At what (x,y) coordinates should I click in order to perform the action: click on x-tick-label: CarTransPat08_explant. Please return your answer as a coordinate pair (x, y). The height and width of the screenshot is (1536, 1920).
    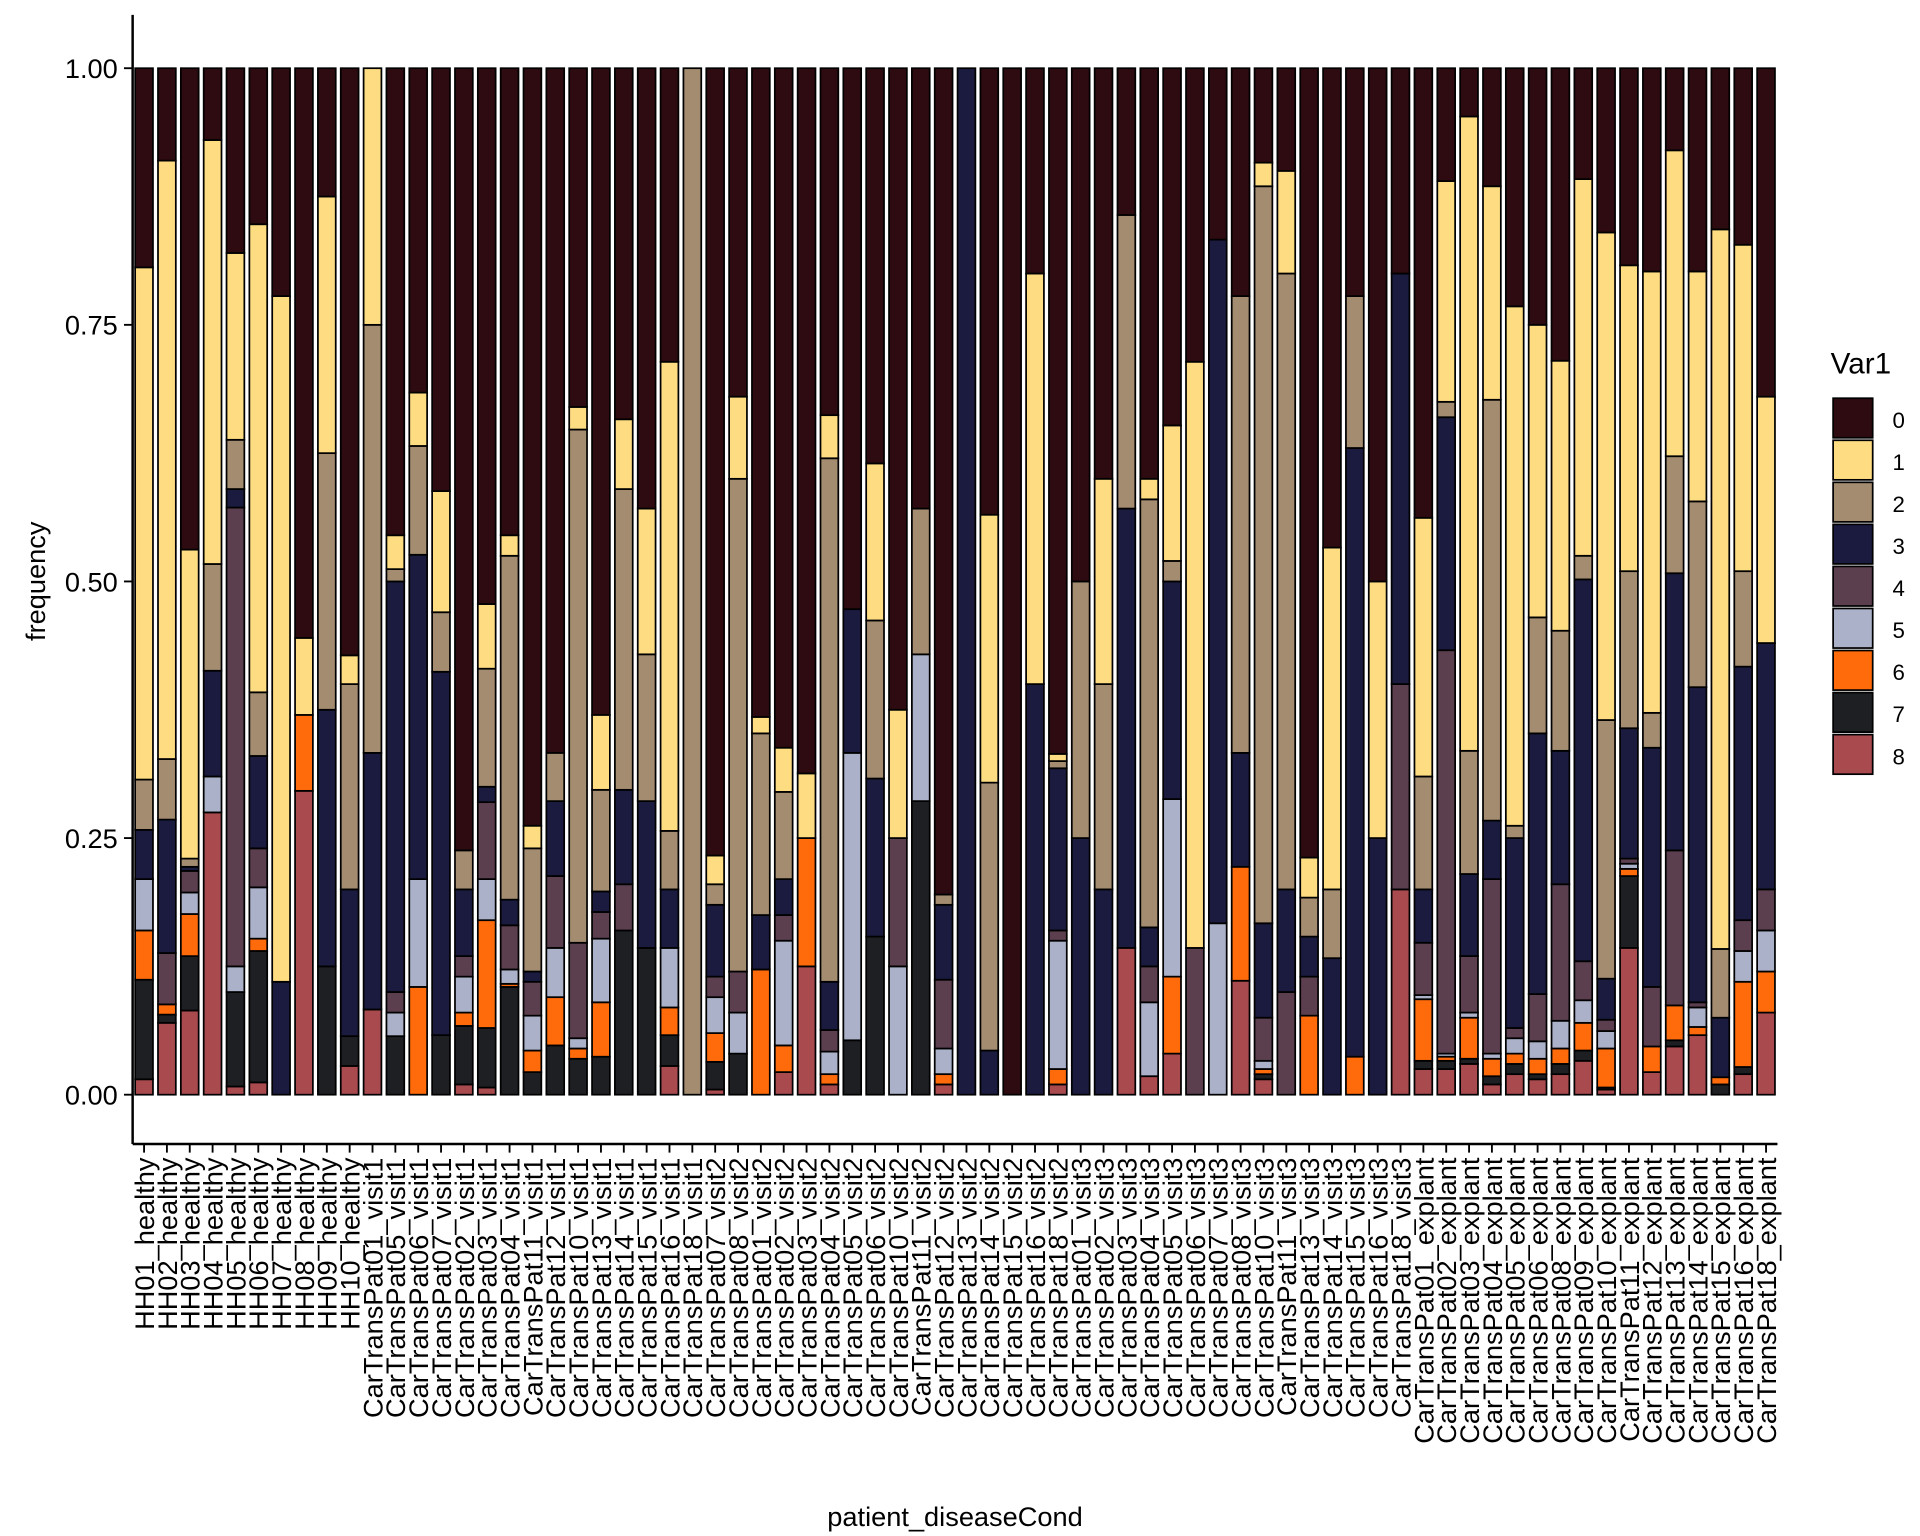
    Looking at the image, I should click on (1560, 1300).